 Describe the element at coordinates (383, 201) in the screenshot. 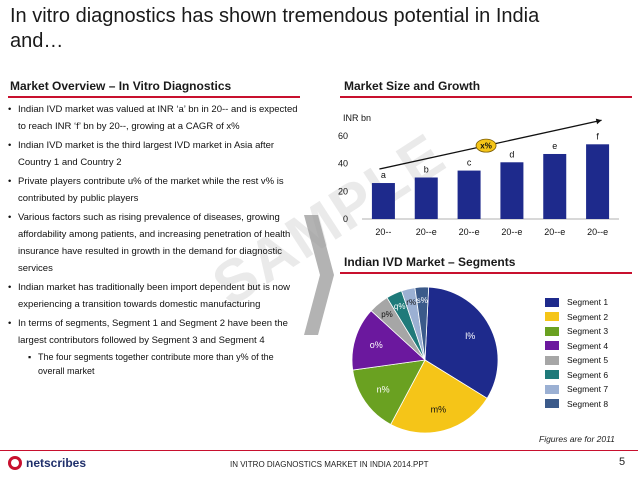

I see `bar-a` at that location.